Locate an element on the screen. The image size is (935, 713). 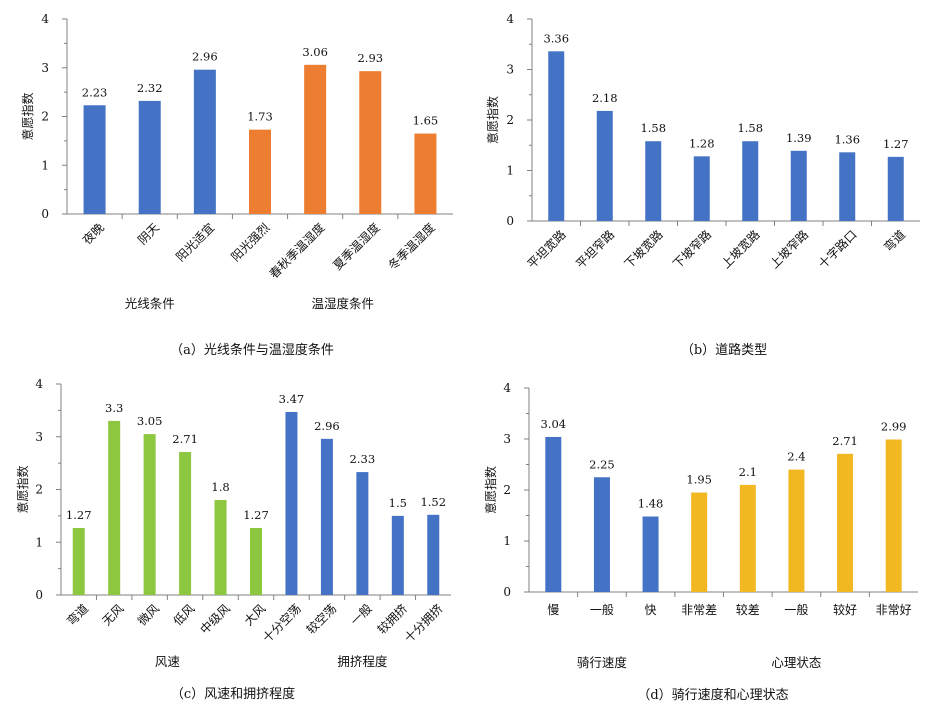
x-category-label: 微风 is located at coordinates (148, 614).